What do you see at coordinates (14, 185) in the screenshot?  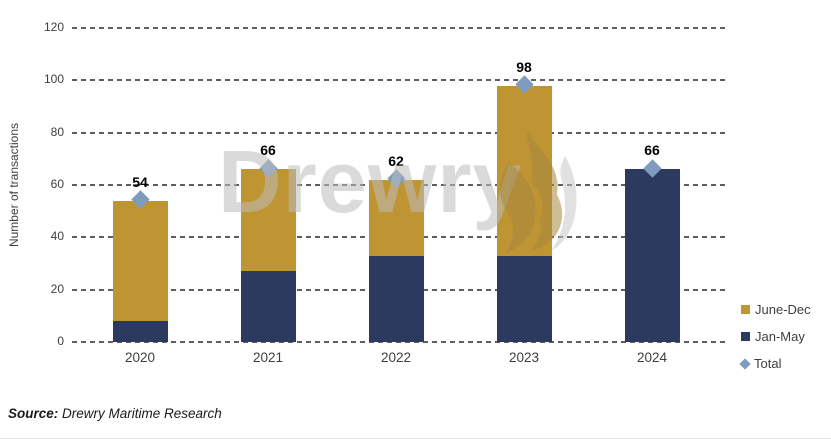 I see `y-axis-title: Number of transactions` at bounding box center [14, 185].